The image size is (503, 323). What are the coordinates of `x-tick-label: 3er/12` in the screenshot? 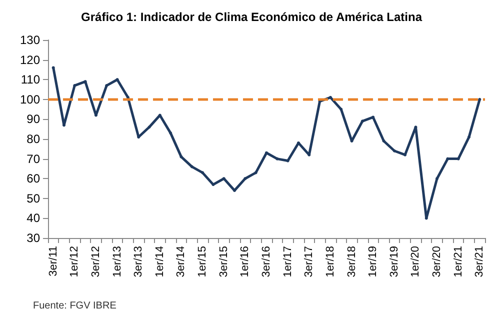 It's located at (96, 262).